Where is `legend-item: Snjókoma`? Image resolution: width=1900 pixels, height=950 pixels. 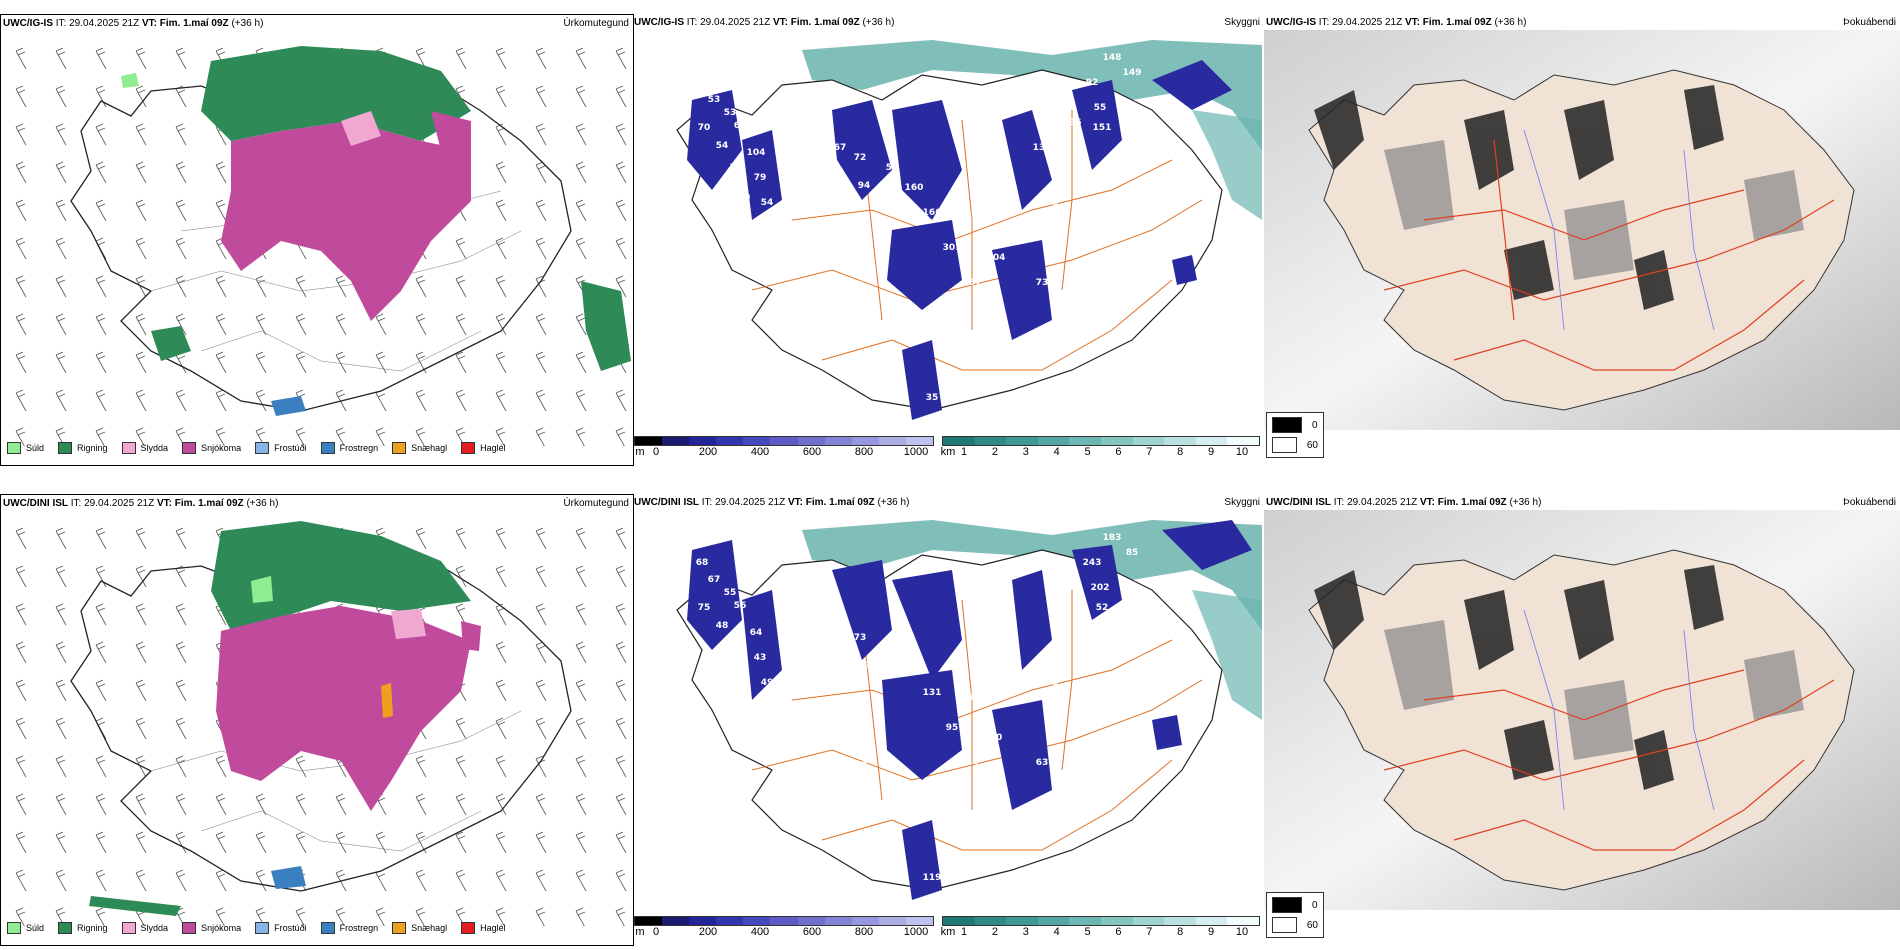 legend-item: Snjókoma is located at coordinates (211, 928).